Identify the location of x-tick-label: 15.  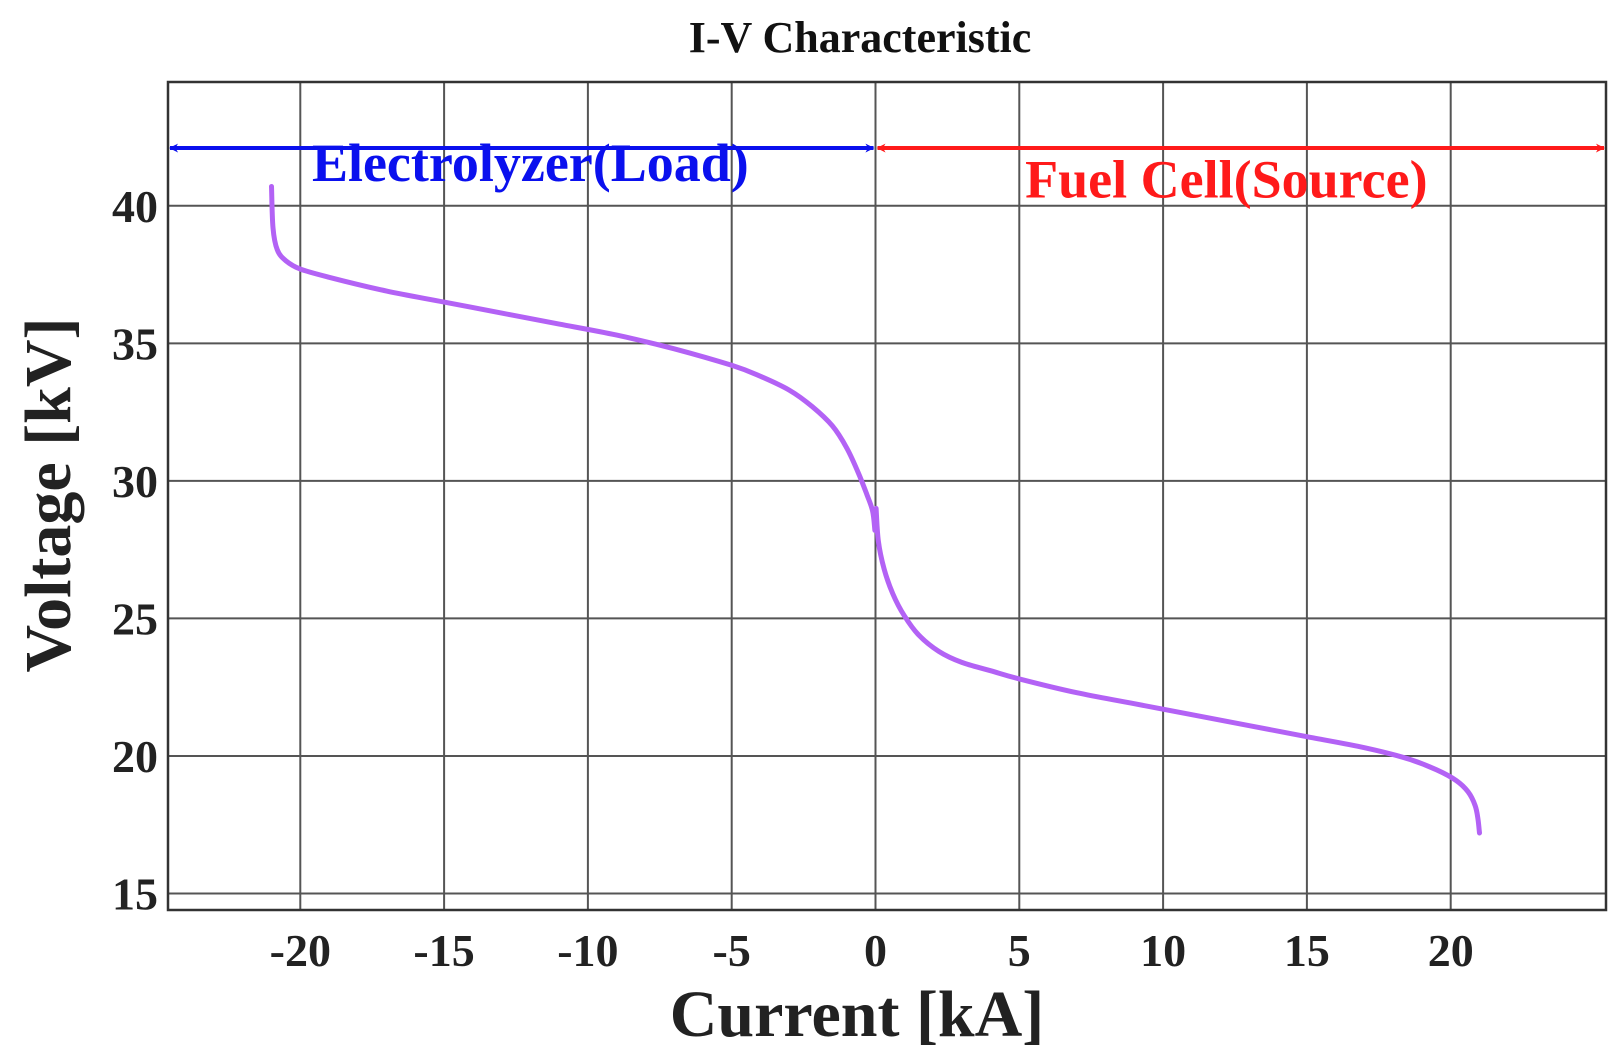
(1307, 950).